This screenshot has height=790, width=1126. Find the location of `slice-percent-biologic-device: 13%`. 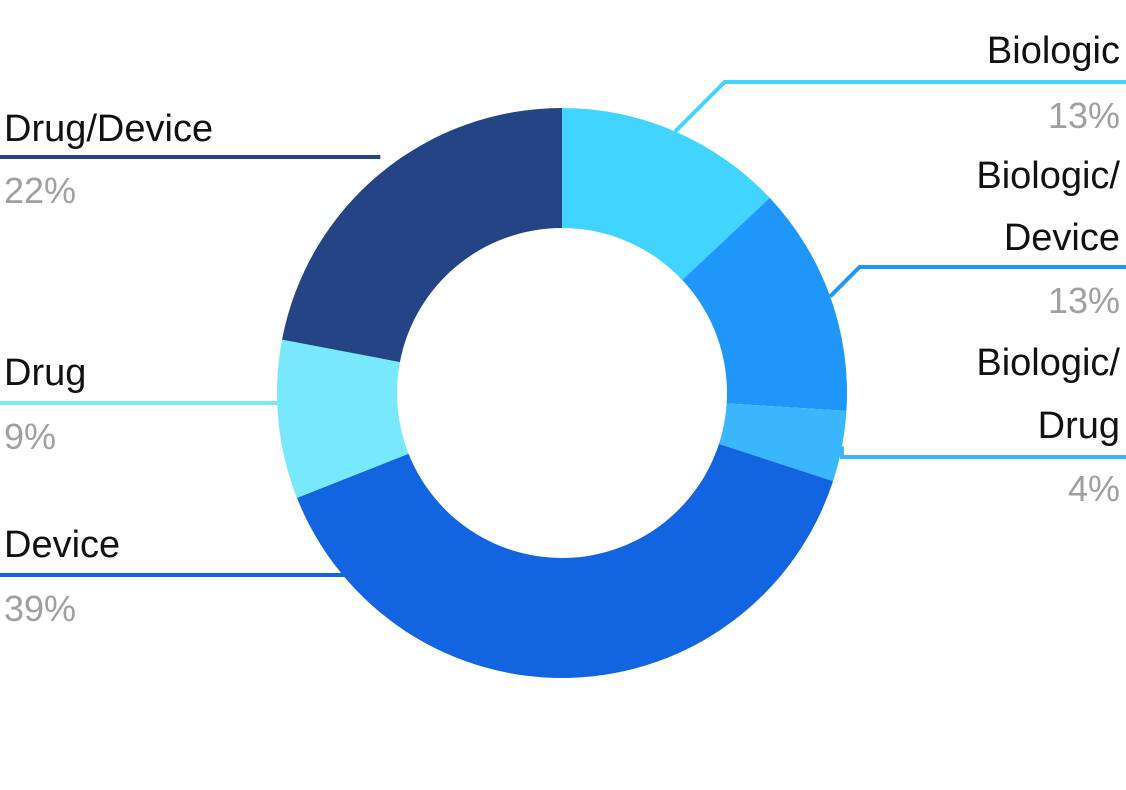

slice-percent-biologic-device: 13% is located at coordinates (1084, 300).